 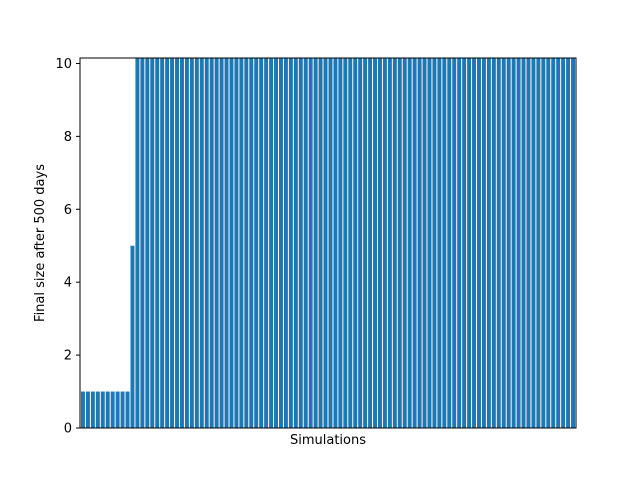 I want to click on x-axis-label: Simulations, so click(x=328, y=440).